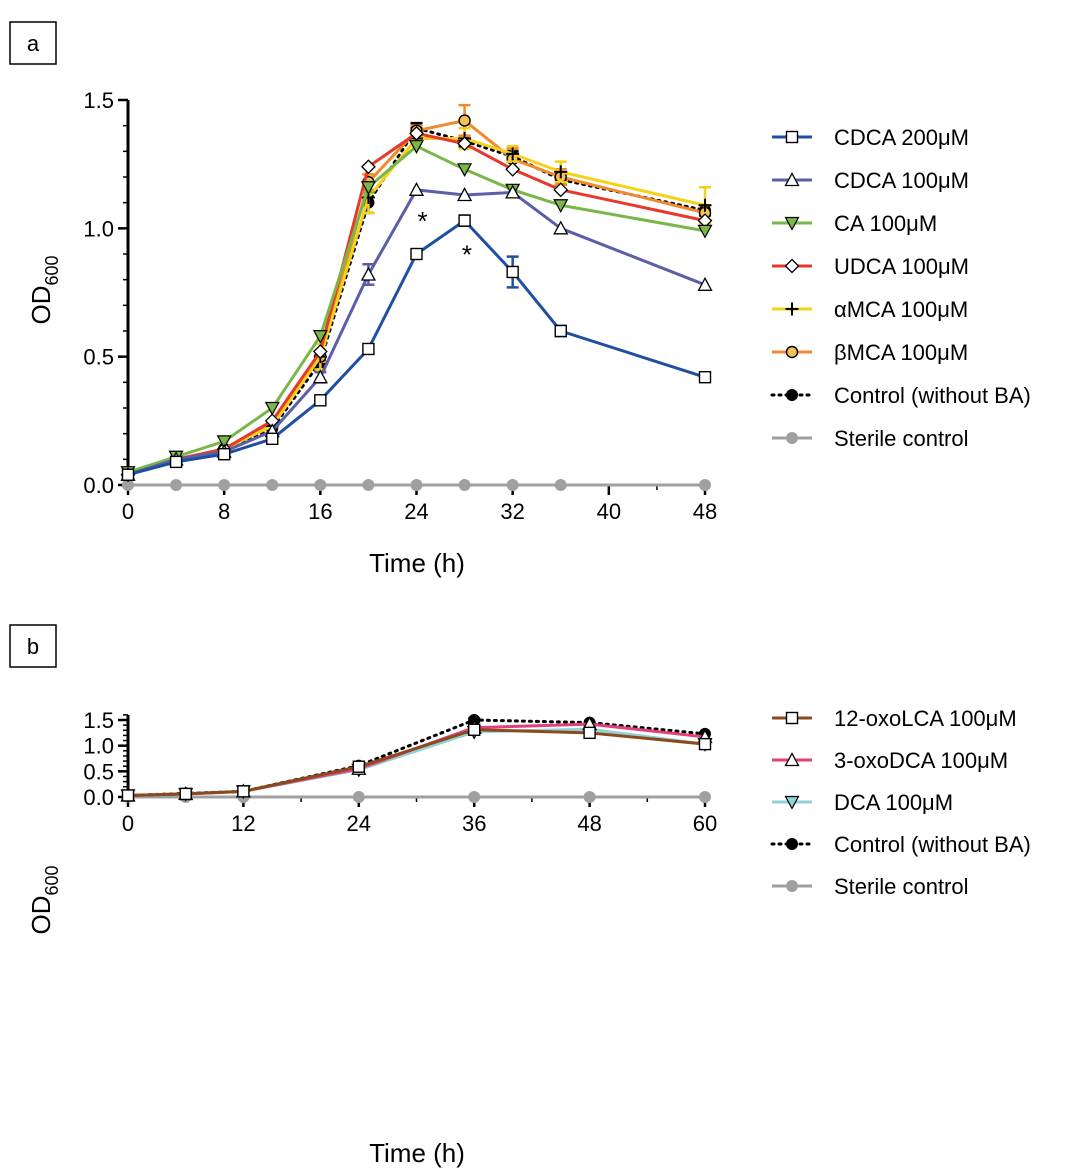  I want to click on series-line, so click(416, 762).